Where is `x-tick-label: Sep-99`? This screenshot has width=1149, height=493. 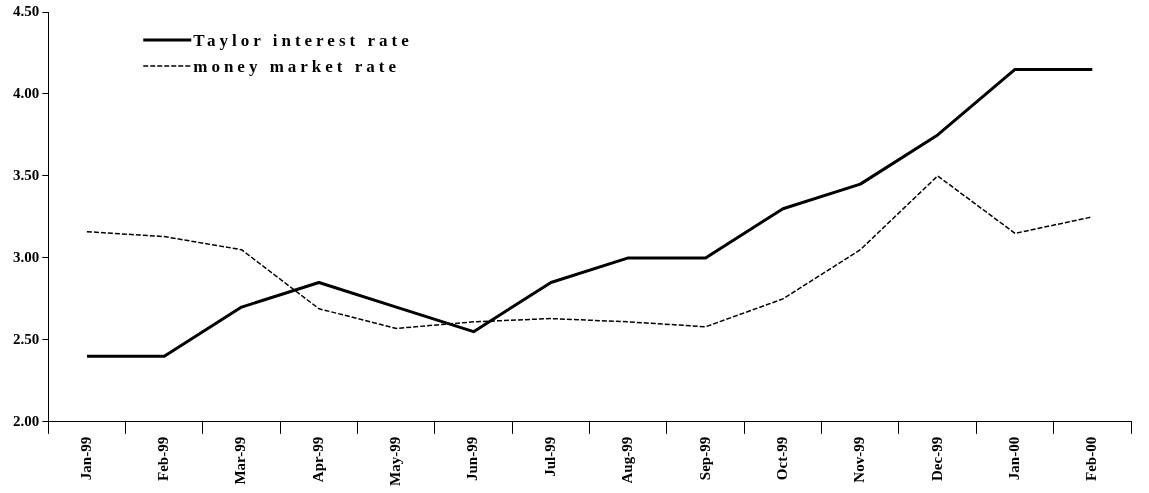 x-tick-label: Sep-99 is located at coordinates (704, 458).